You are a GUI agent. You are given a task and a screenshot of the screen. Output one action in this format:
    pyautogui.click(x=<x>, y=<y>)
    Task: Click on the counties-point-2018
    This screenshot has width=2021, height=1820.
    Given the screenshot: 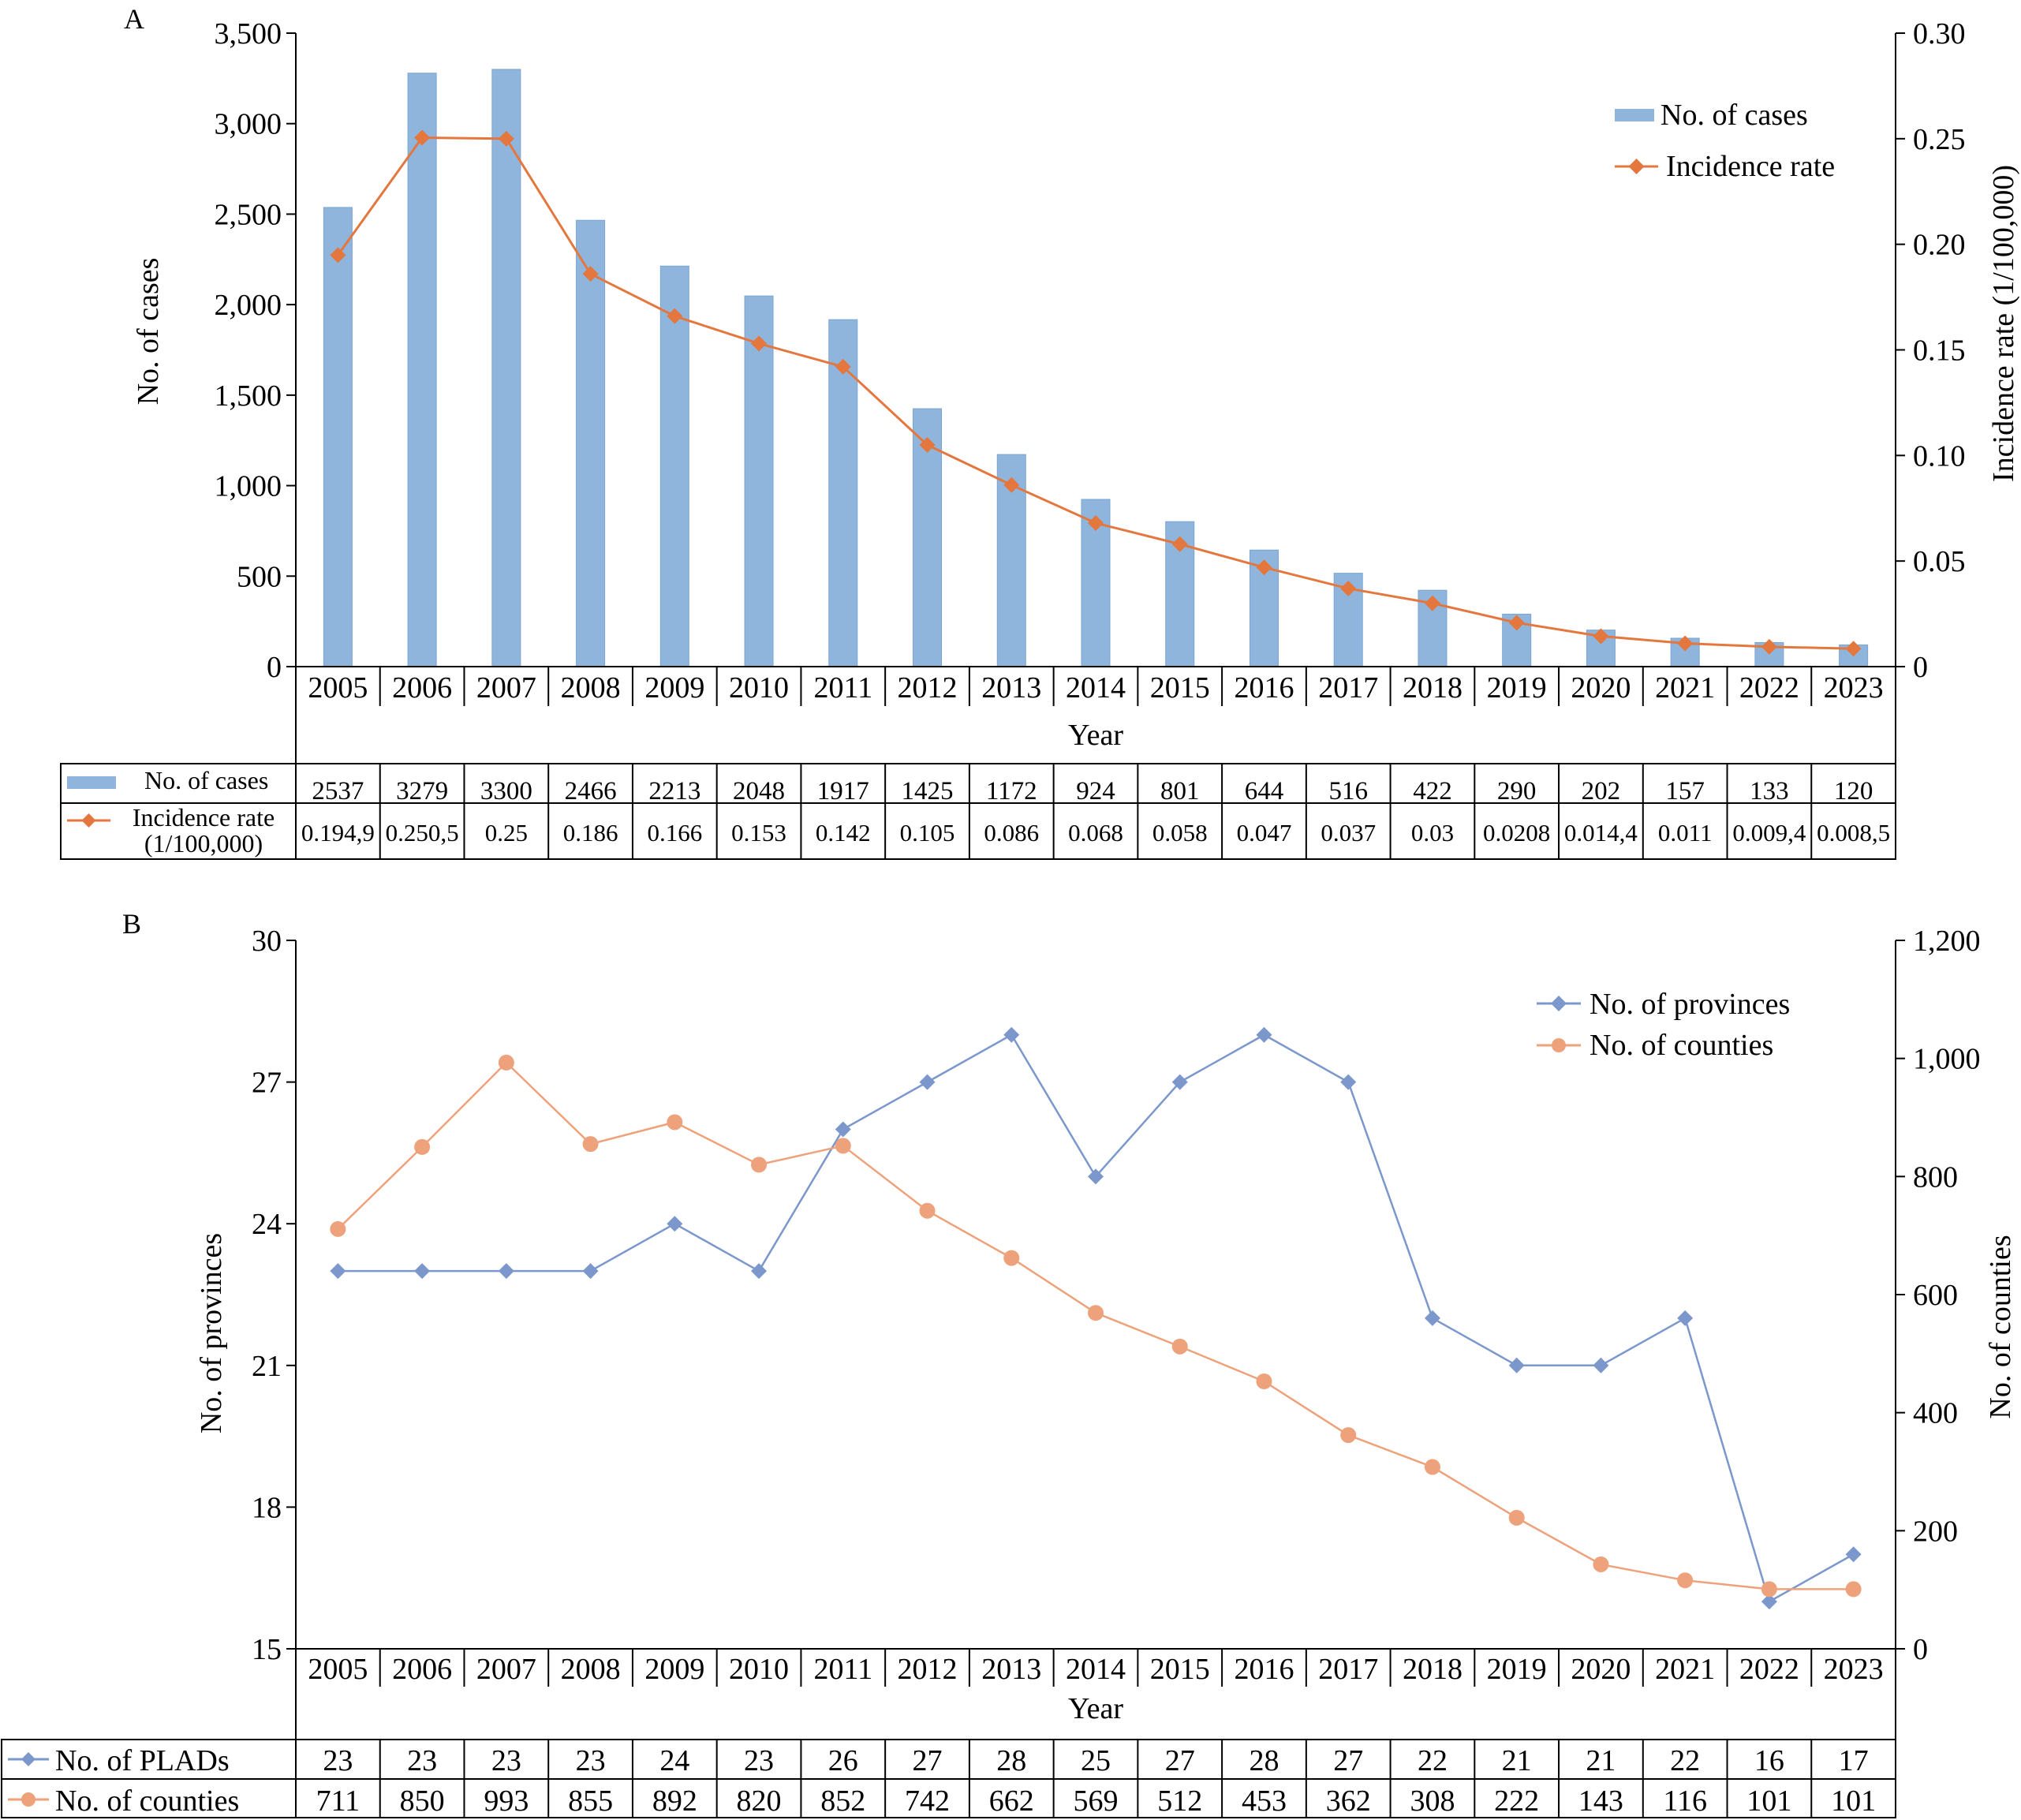 What is the action you would take?
    pyautogui.click(x=1432, y=1467)
    